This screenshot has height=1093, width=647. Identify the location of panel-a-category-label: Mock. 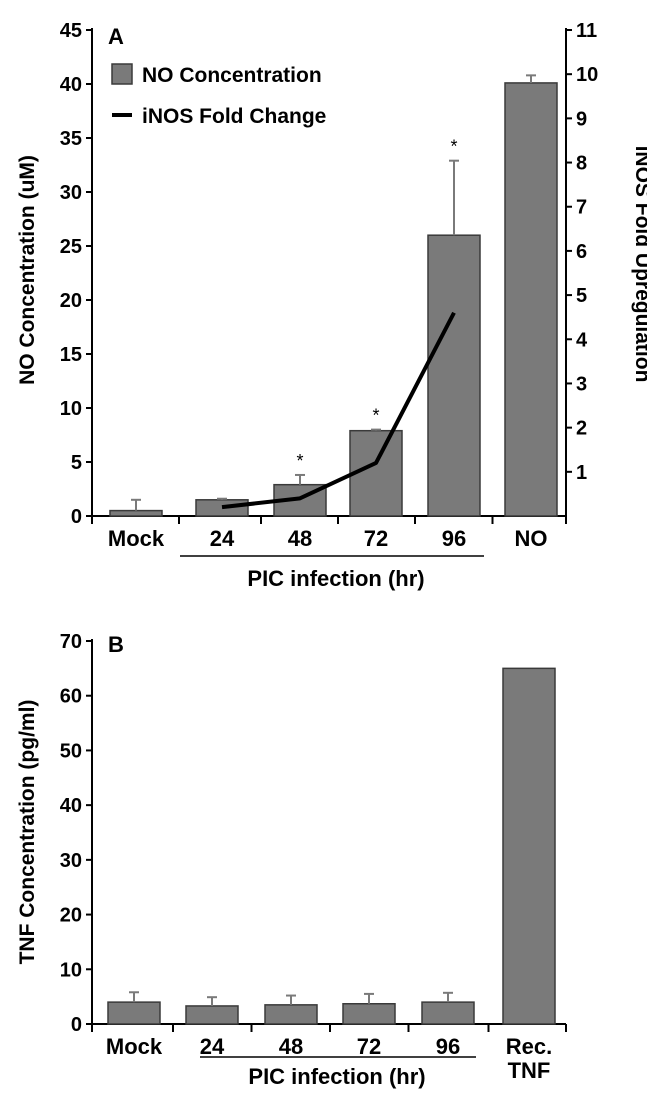
(136, 538).